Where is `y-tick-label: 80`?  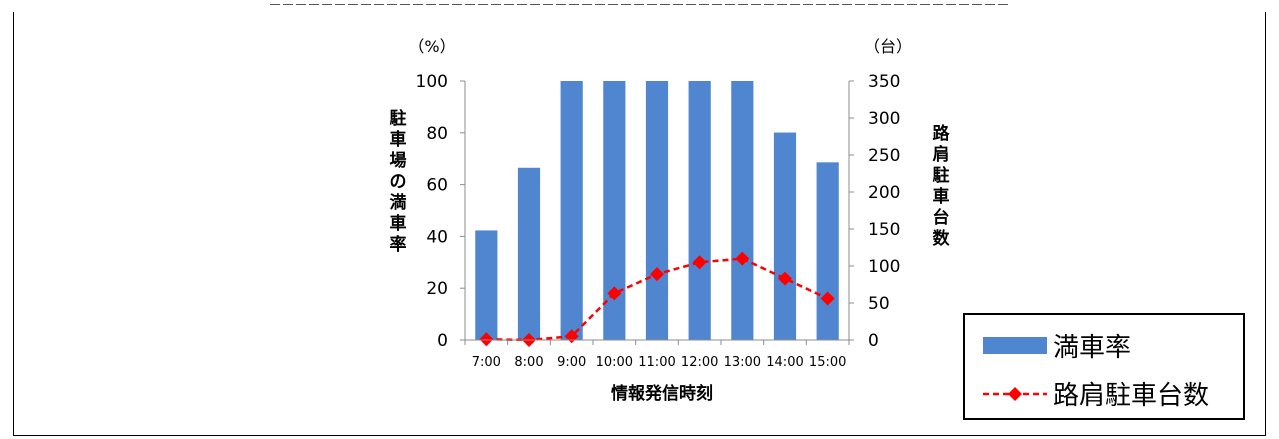
y-tick-label: 80 is located at coordinates (437, 134).